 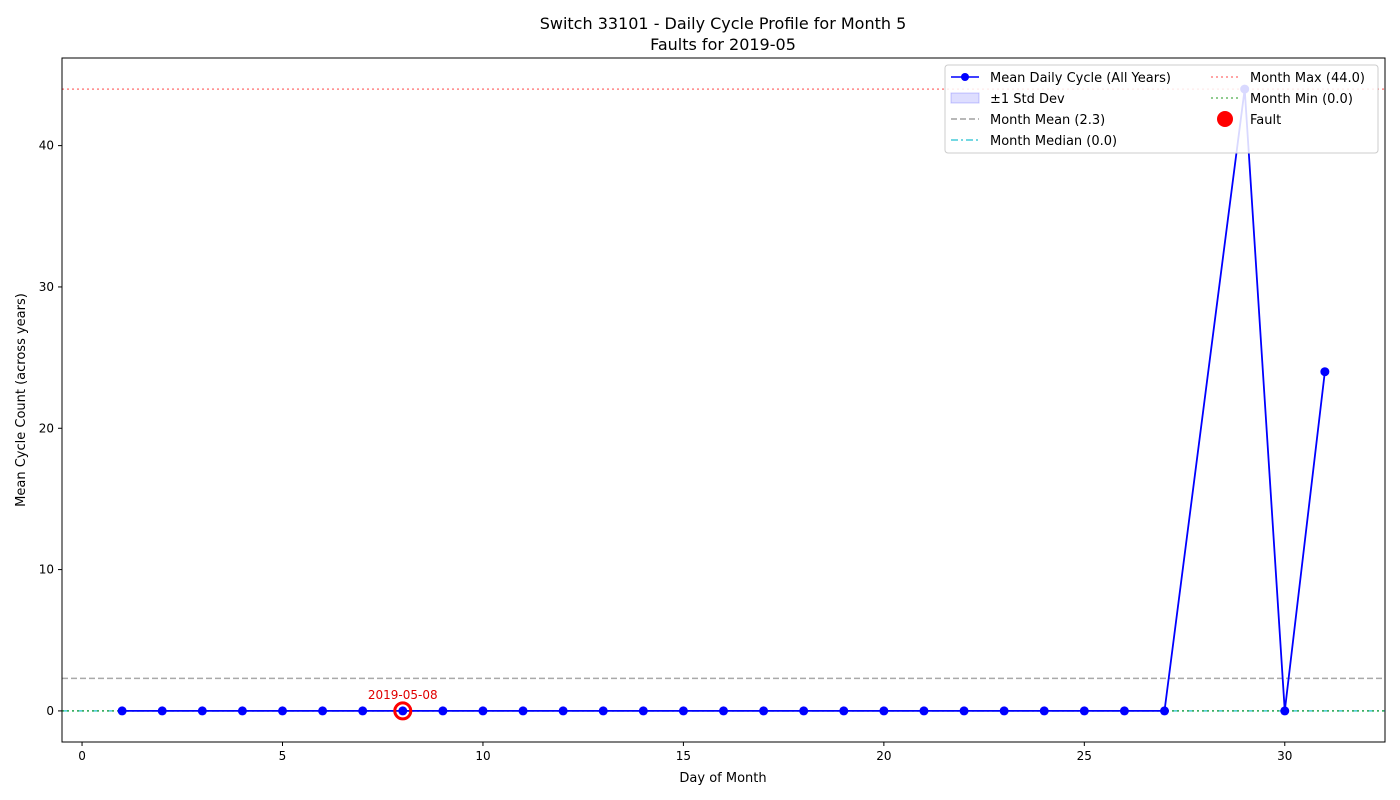 What do you see at coordinates (46, 428) in the screenshot?
I see `y-tick-label: 20` at bounding box center [46, 428].